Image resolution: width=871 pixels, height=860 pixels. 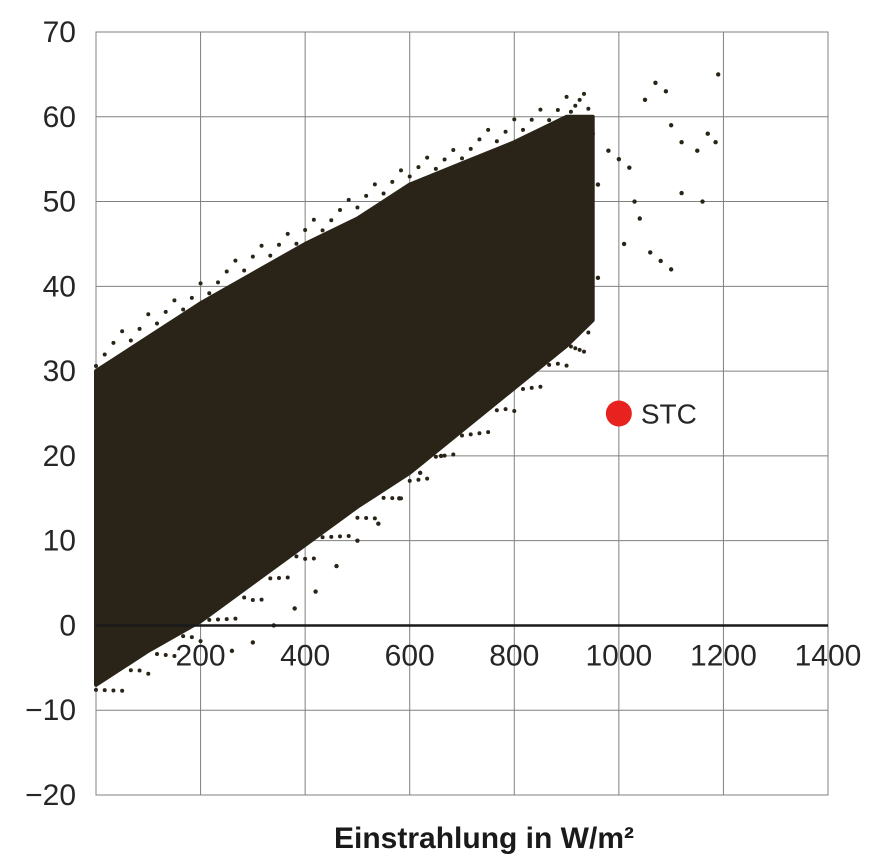 What do you see at coordinates (410, 655) in the screenshot?
I see `x-tick-label: 600` at bounding box center [410, 655].